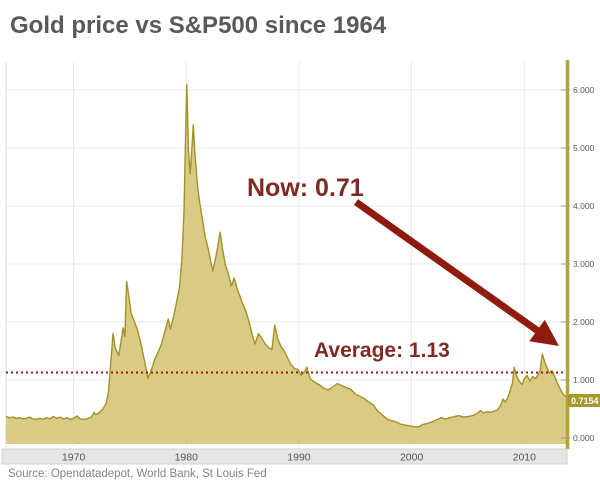 The height and width of the screenshot is (496, 600). Describe the element at coordinates (187, 458) in the screenshot. I see `x-tick-label: 1980` at that location.